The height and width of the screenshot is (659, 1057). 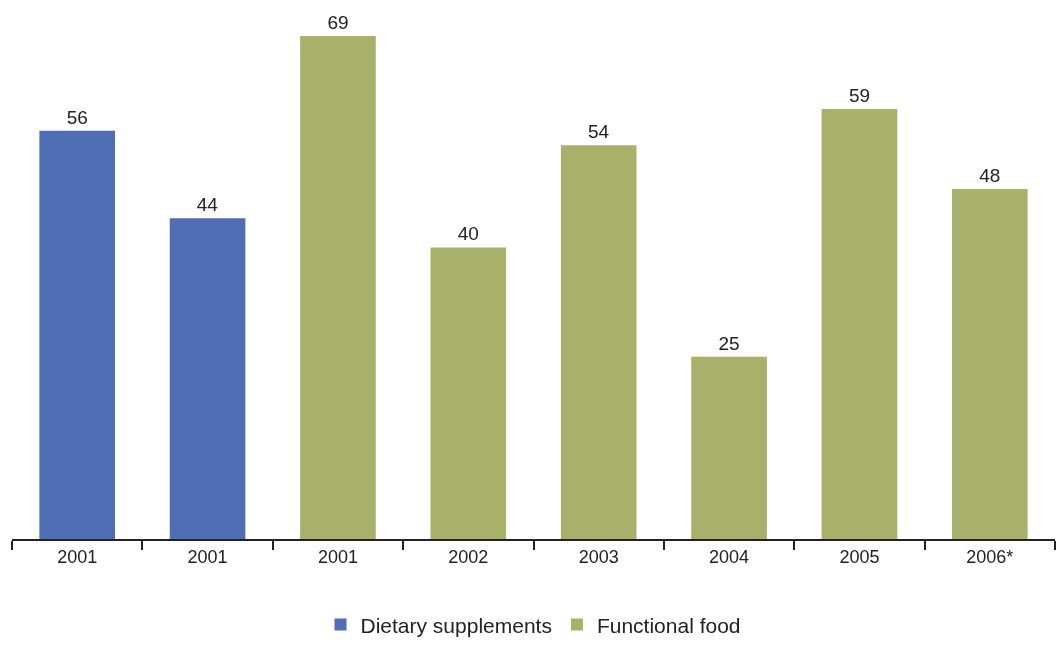 I want to click on x-tick-label: 2003, so click(x=598, y=556).